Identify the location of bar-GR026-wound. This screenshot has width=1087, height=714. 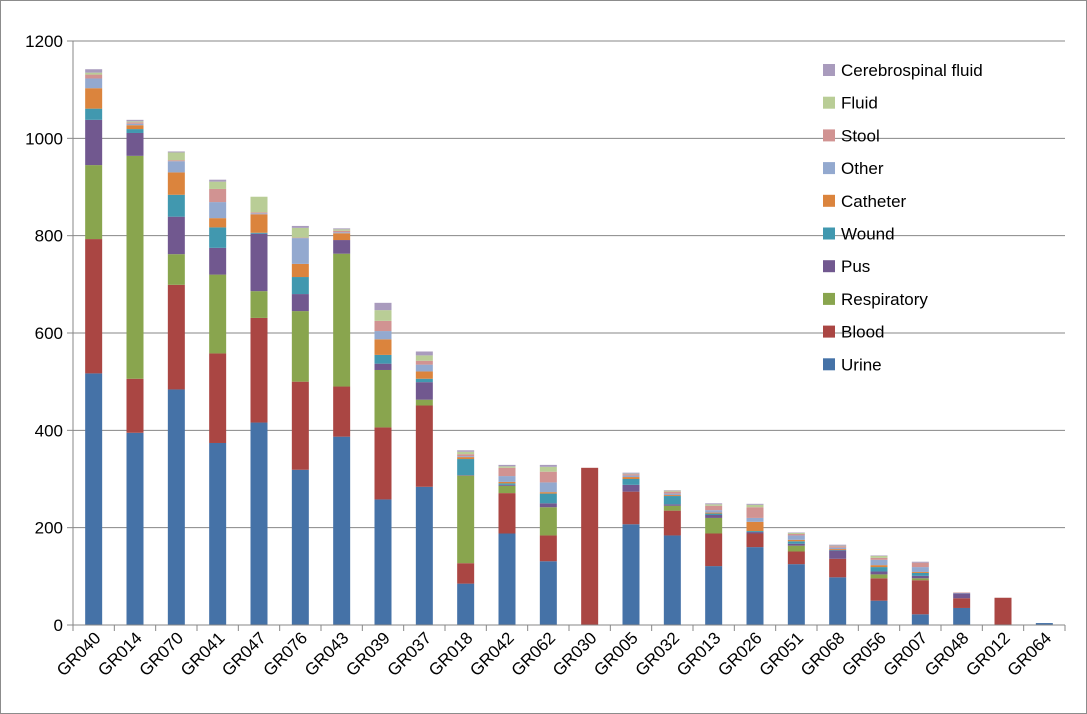
(755, 532).